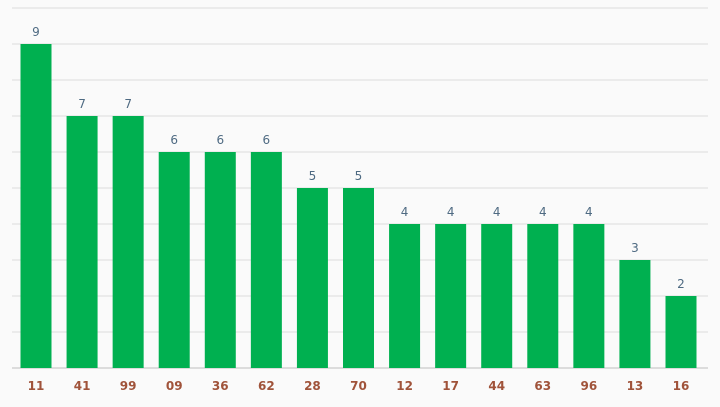 This screenshot has width=720, height=407. Describe the element at coordinates (82, 104) in the screenshot. I see `value-label-41: 7` at that location.